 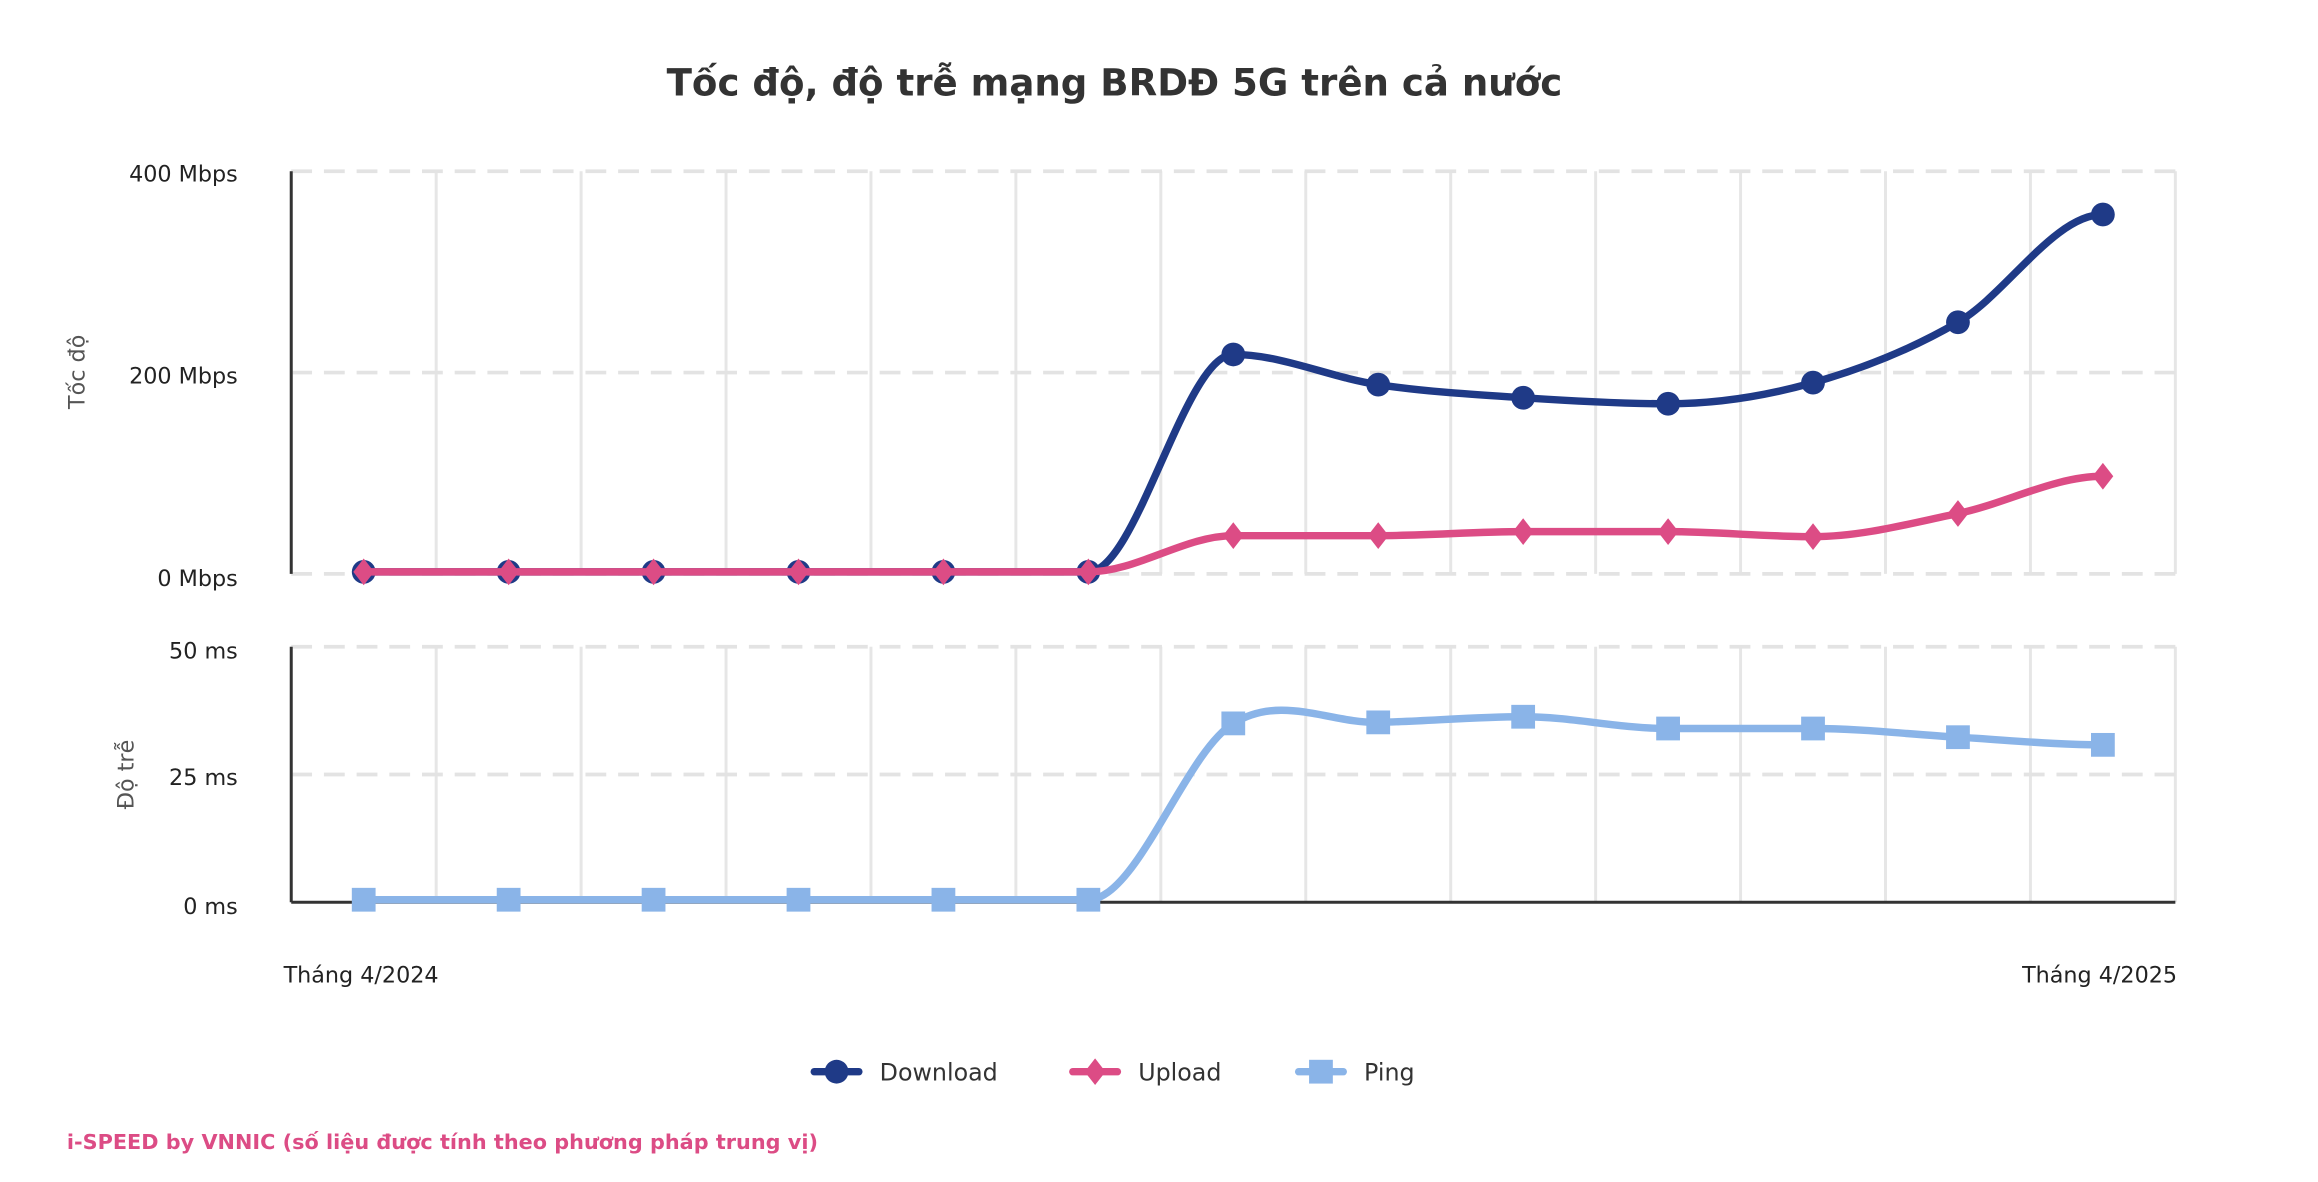 What do you see at coordinates (2099, 976) in the screenshot?
I see `x-tick-last: Tháng 4/2025` at bounding box center [2099, 976].